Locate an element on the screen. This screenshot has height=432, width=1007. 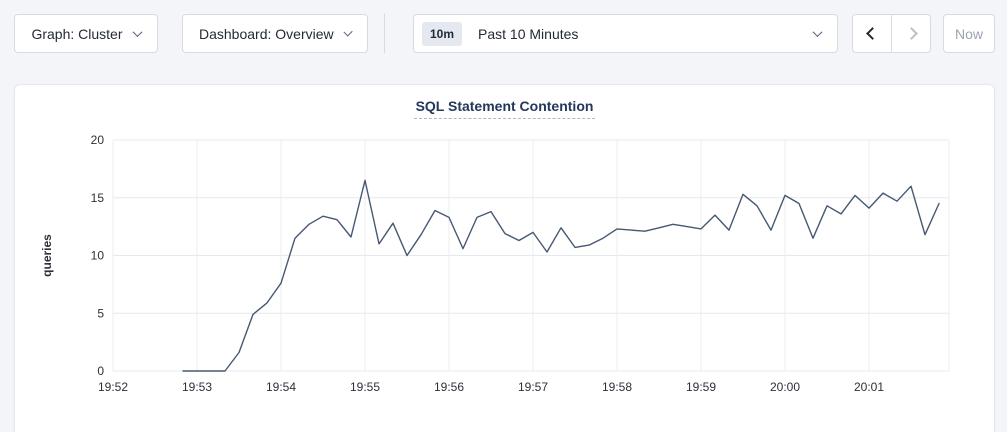
dashboard-dropdown-label: Dashboard: Overview is located at coordinates (266, 33).